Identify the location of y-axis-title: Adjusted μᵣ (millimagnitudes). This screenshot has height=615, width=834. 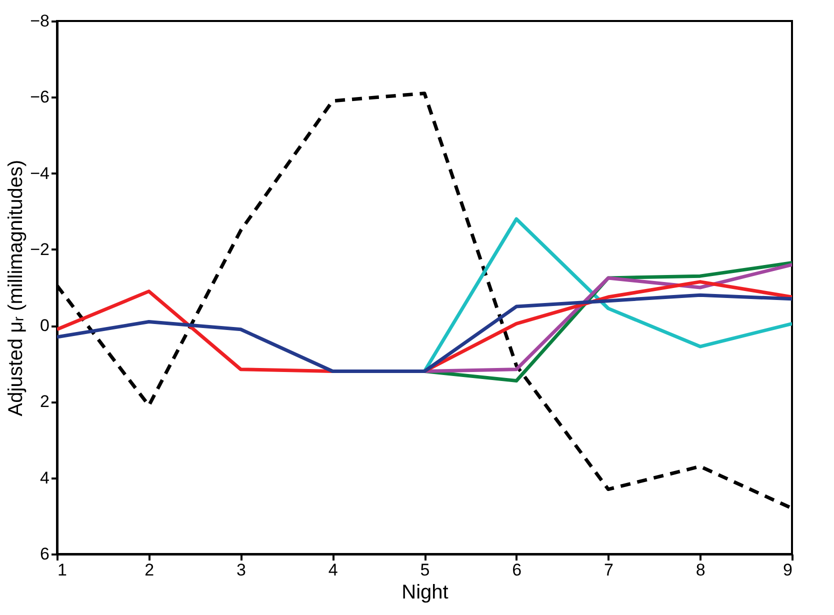
(16, 288).